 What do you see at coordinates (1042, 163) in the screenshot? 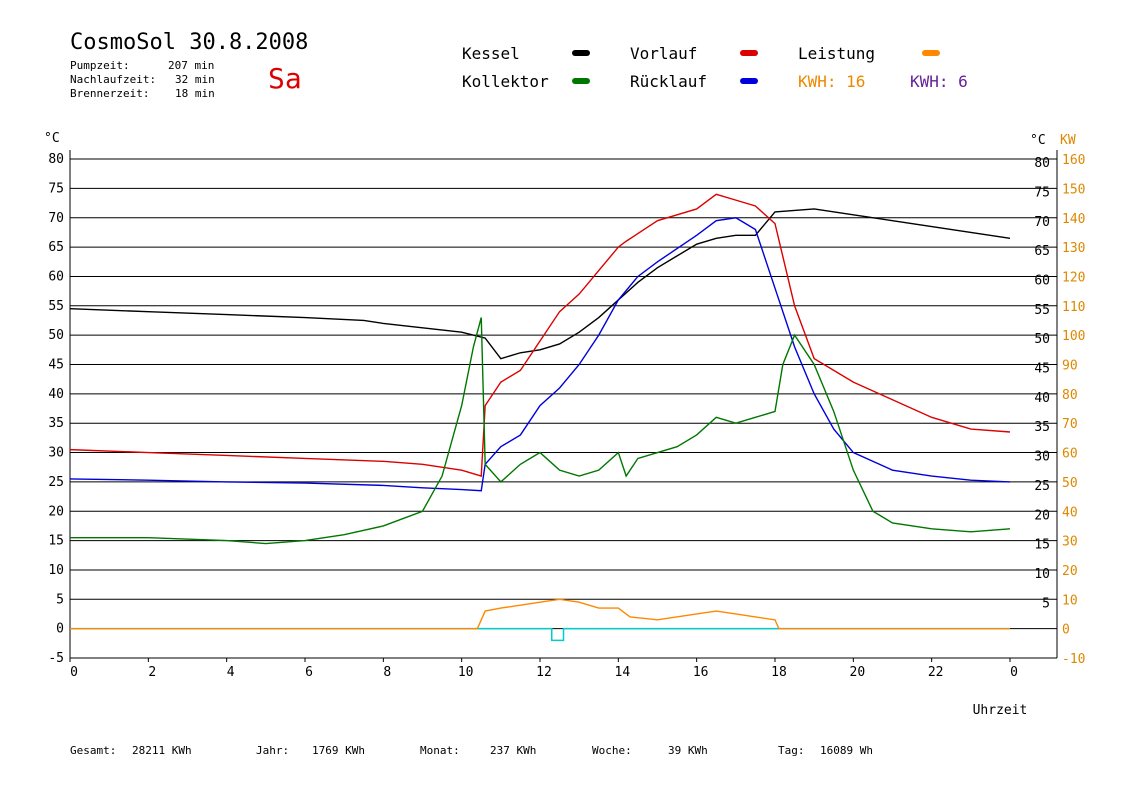
I see `y-tick-label-right-c: 80` at bounding box center [1042, 163].